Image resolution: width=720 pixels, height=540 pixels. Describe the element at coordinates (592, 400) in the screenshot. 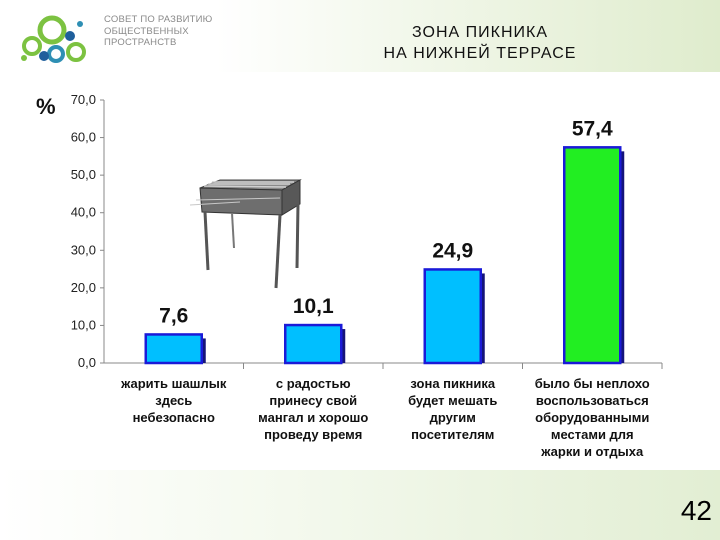

I see `x-category-label: воспользоваться` at that location.